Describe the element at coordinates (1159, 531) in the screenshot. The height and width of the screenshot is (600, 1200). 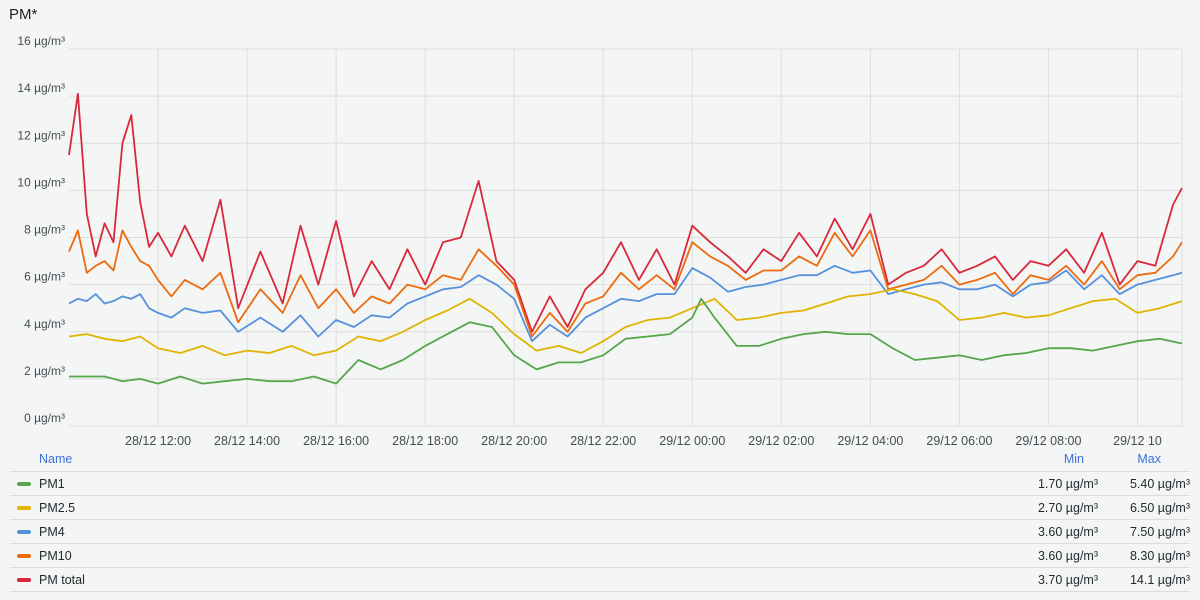
I see `legend-max-value: 7.50 µg/m³` at that location.